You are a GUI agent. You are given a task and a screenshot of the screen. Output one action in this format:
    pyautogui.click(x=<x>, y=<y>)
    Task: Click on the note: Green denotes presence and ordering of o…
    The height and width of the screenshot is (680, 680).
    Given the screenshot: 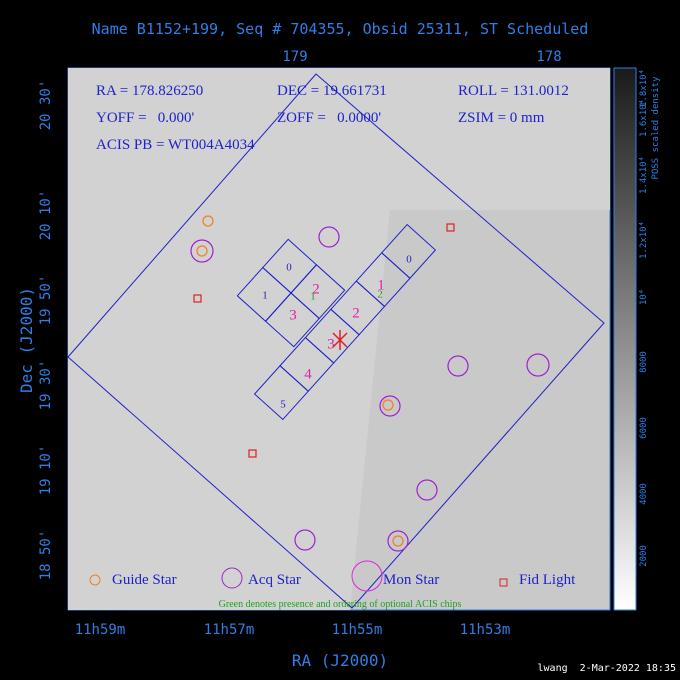 What is the action you would take?
    pyautogui.click(x=340, y=604)
    